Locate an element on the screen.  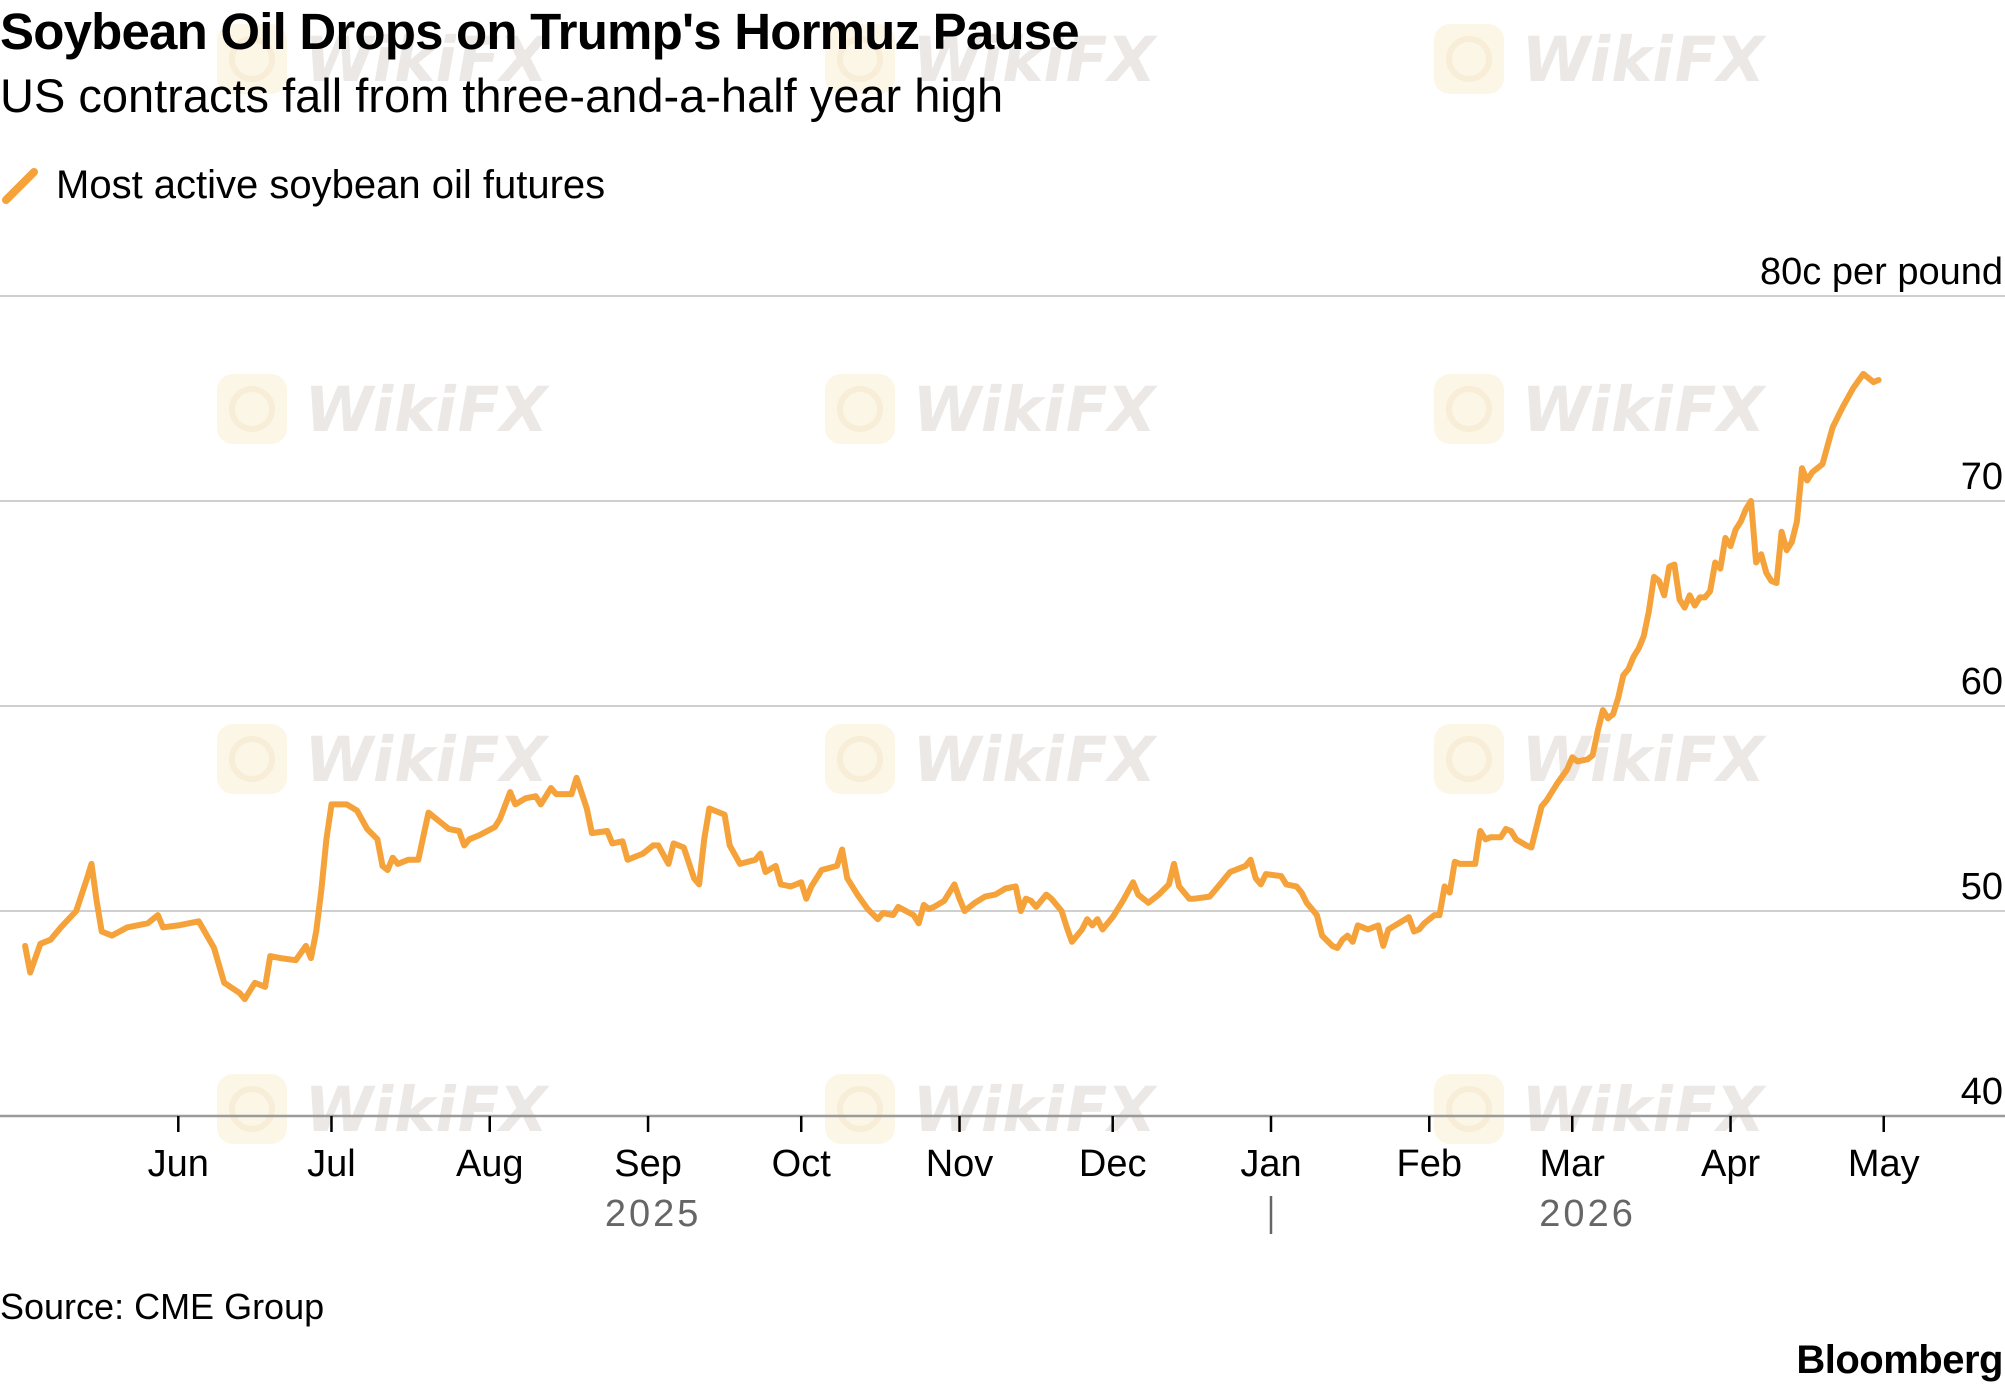
x-tick-label: Nov is located at coordinates (960, 1164).